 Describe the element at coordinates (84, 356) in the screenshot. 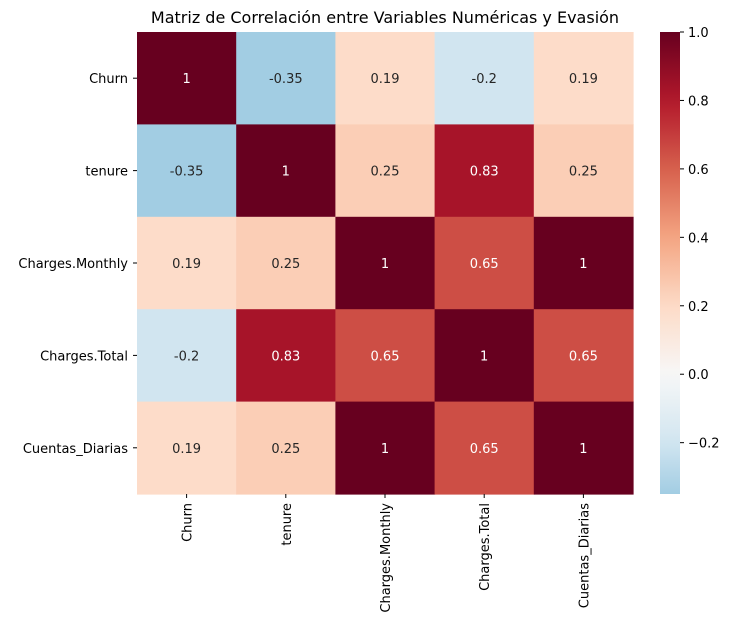

I see `row-label: Charges.Total` at that location.